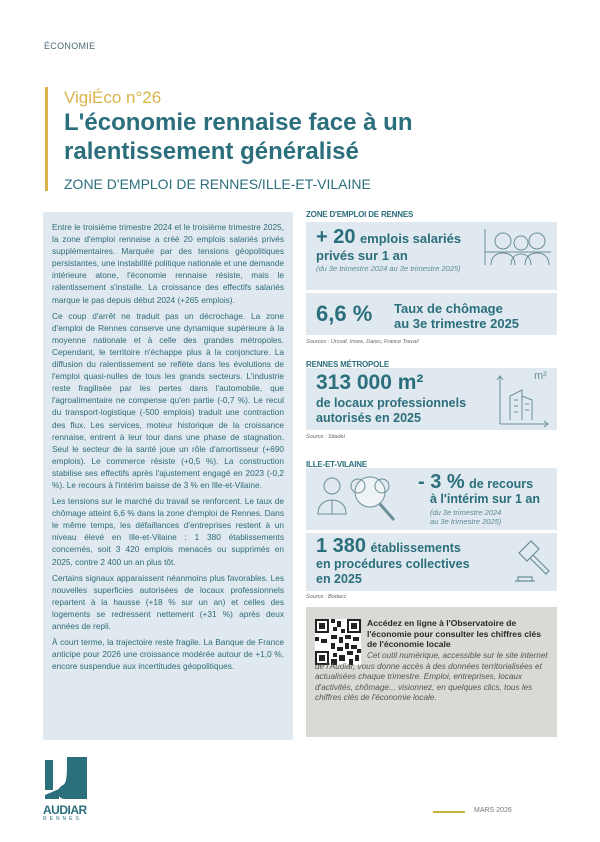  What do you see at coordinates (448, 308) in the screenshot?
I see `unemployment-text: Taux de chômage` at bounding box center [448, 308].